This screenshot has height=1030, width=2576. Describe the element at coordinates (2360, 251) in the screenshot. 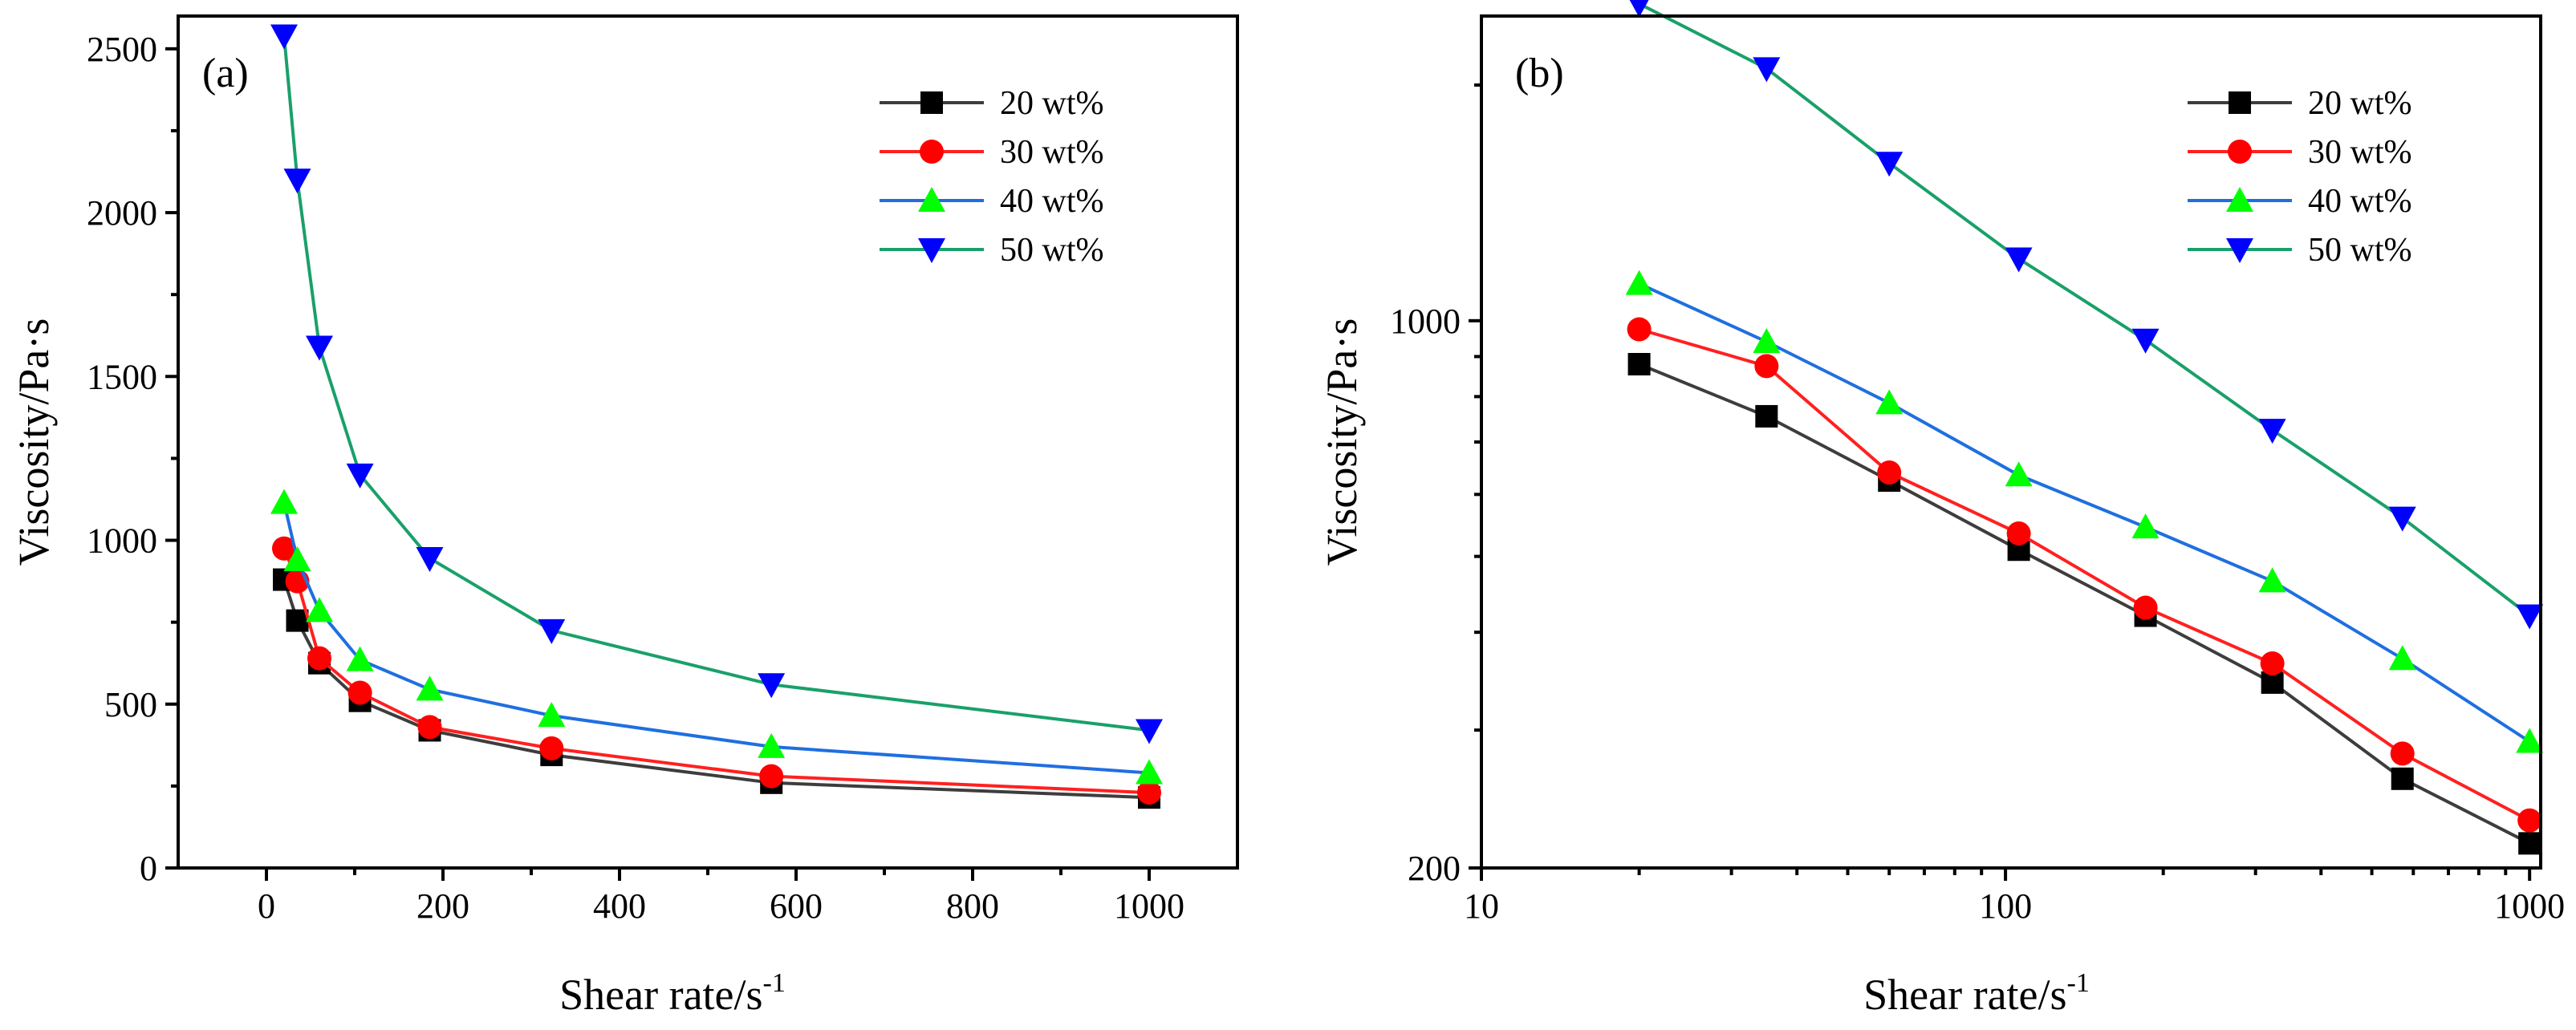

I see `legend-label-b-3: 50 wt%` at that location.